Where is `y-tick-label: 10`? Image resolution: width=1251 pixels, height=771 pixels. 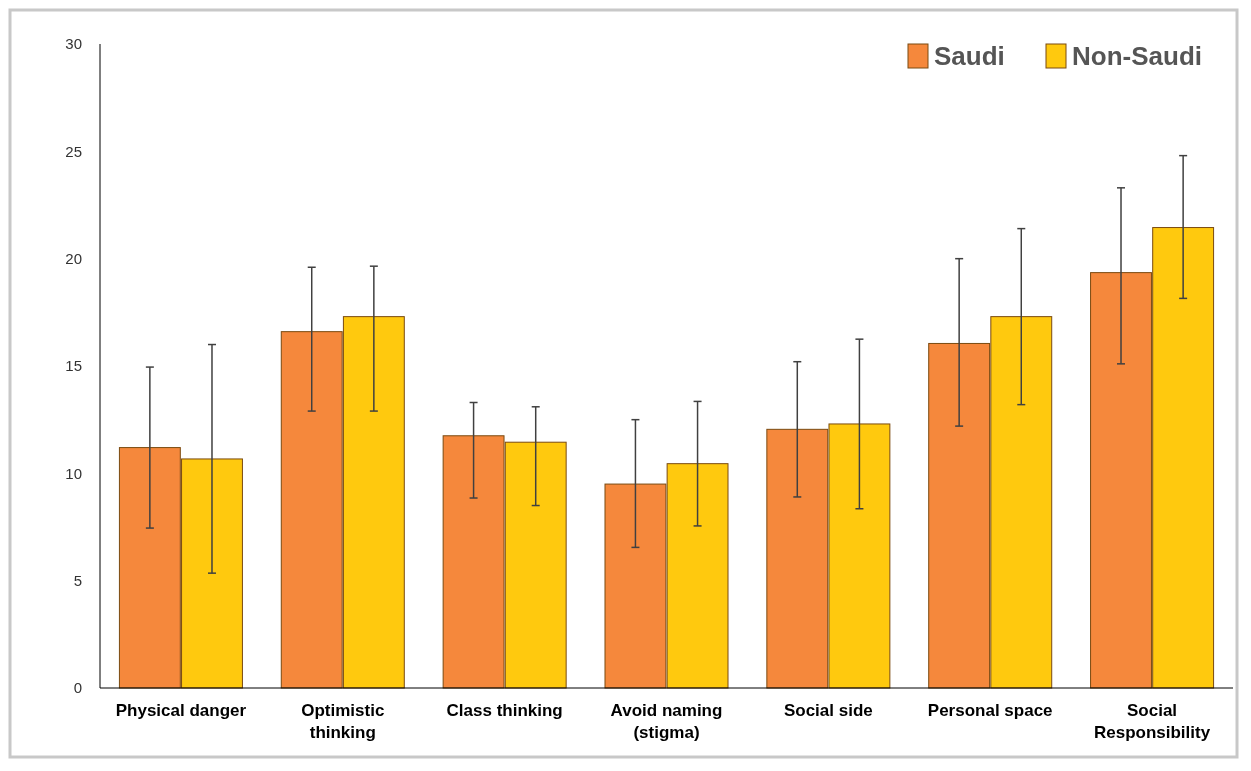 y-tick-label: 10 is located at coordinates (73, 473).